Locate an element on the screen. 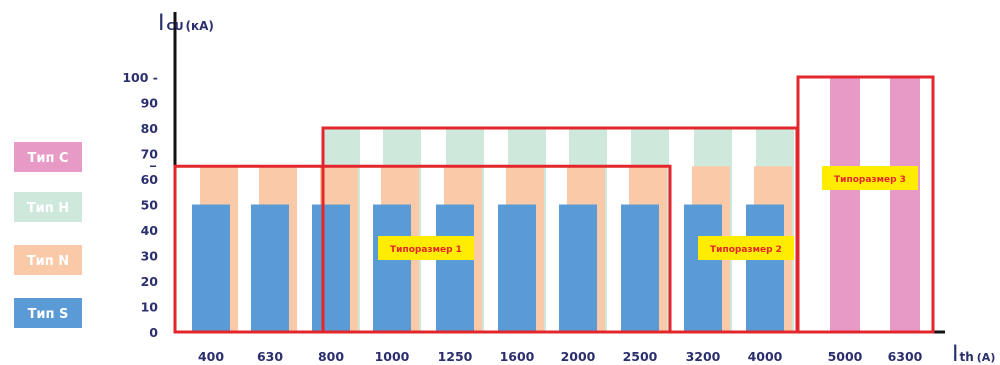  x-axis-title-main: I is located at coordinates (955, 353).